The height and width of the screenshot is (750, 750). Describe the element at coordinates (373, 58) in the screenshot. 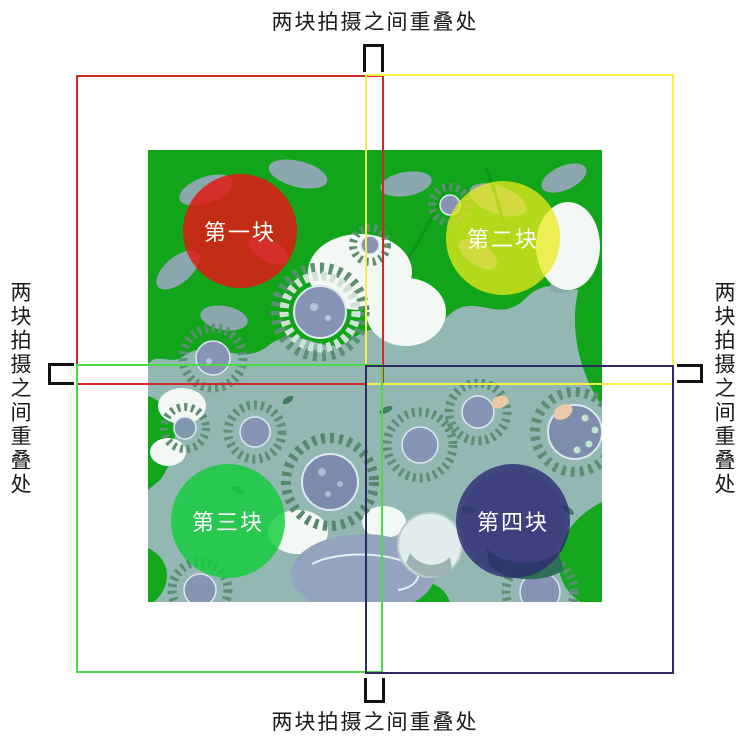

I see `overlap-bracket-top-icon` at that location.